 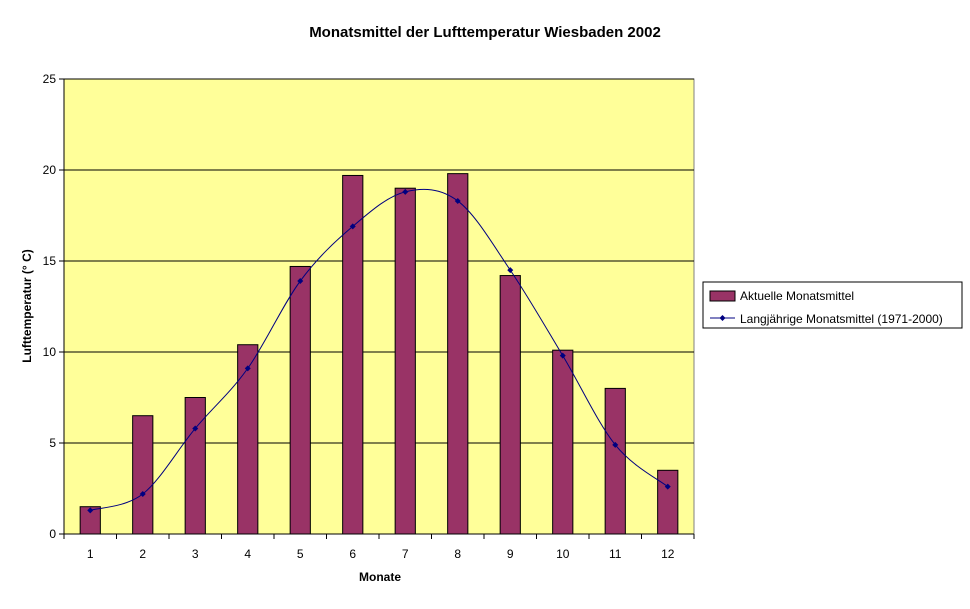 What do you see at coordinates (668, 554) in the screenshot?
I see `x-tick-label: 12` at bounding box center [668, 554].